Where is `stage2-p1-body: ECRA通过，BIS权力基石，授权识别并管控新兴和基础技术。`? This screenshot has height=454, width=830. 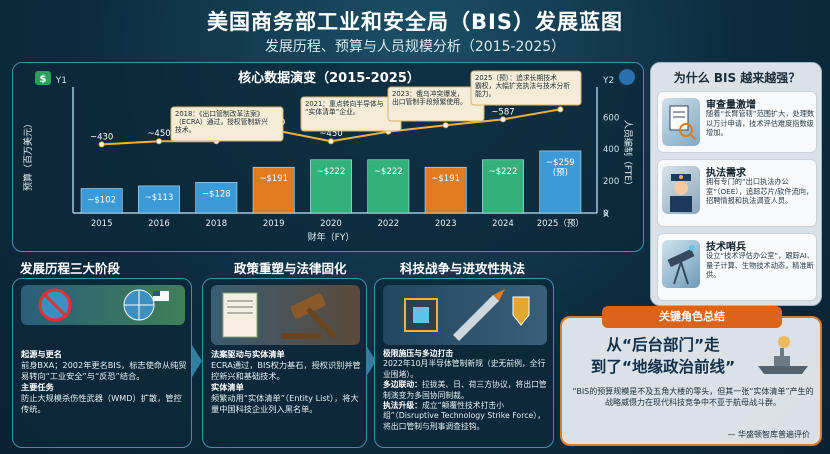 stage2-p1-body: ECRA通过，BIS权力基石，授权识别并管控新兴和基础技术。 is located at coordinates (286, 370).